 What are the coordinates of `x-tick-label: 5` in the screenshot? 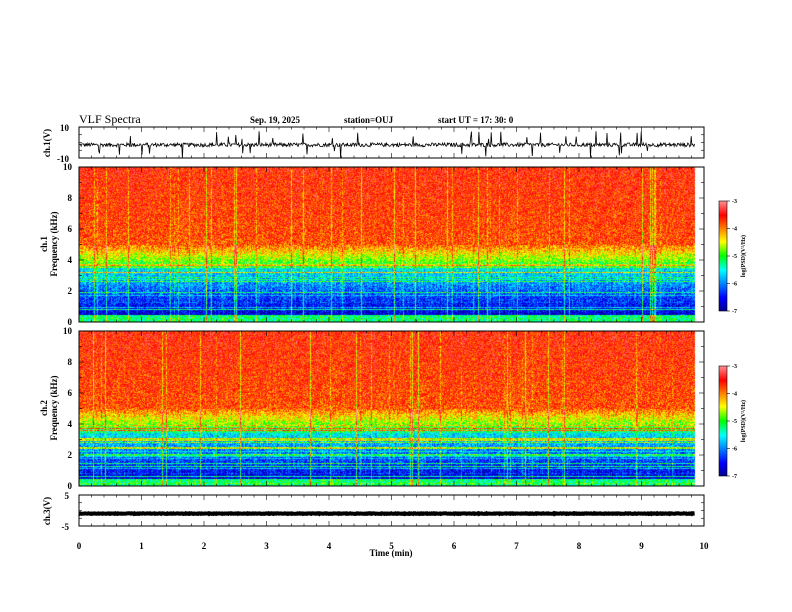 It's located at (391, 546).